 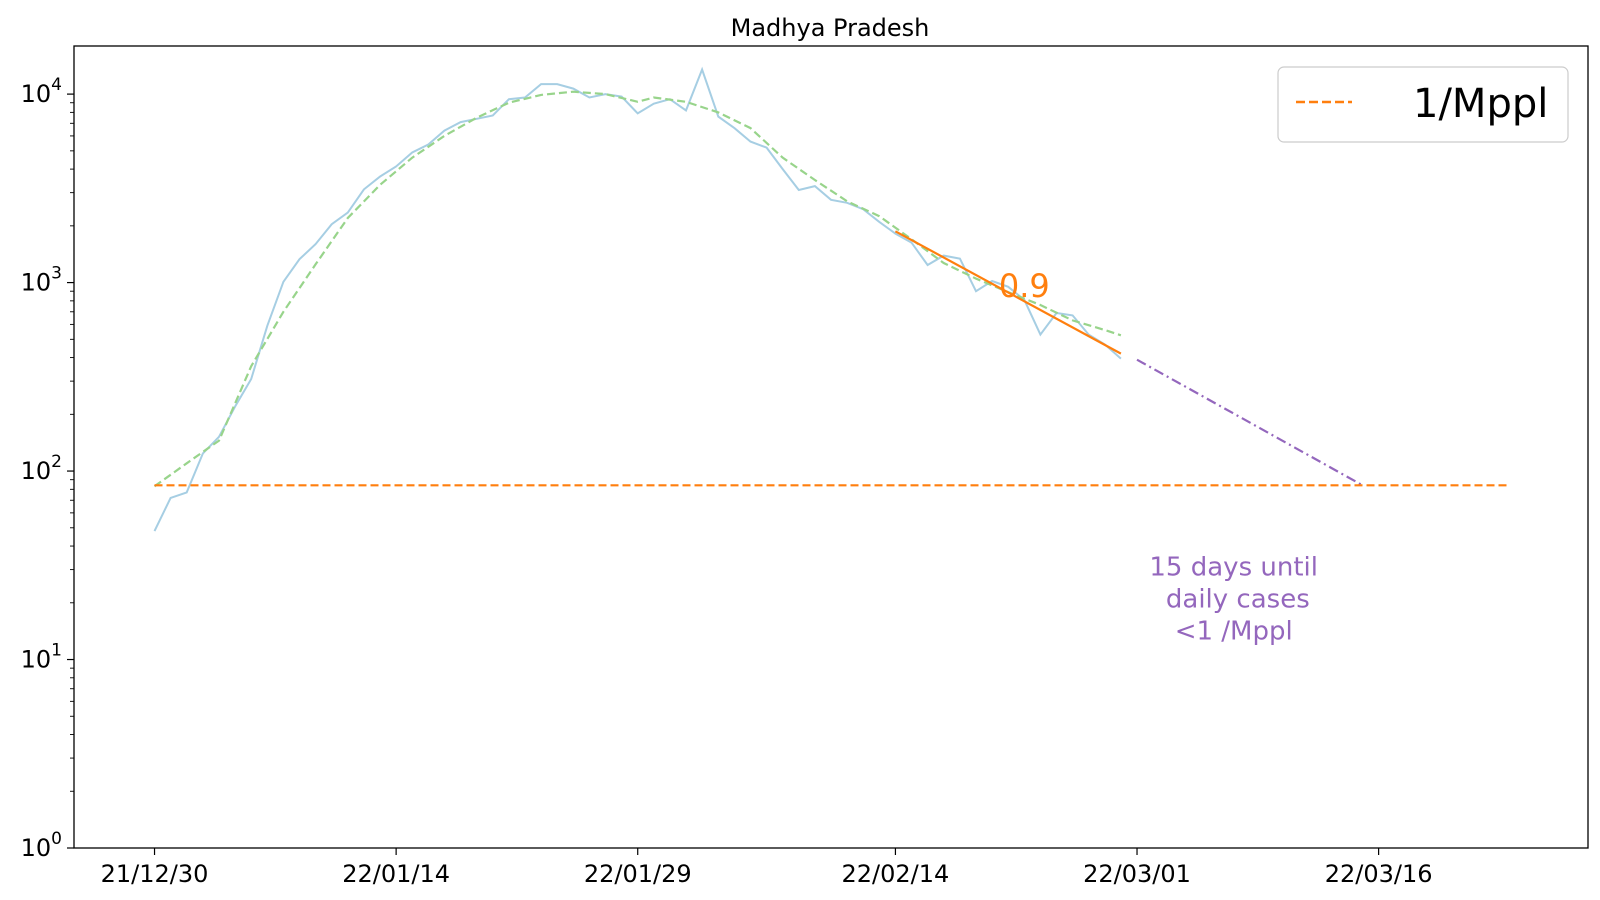 I want to click on x-tick-label: 22/03/16, so click(x=1379, y=874).